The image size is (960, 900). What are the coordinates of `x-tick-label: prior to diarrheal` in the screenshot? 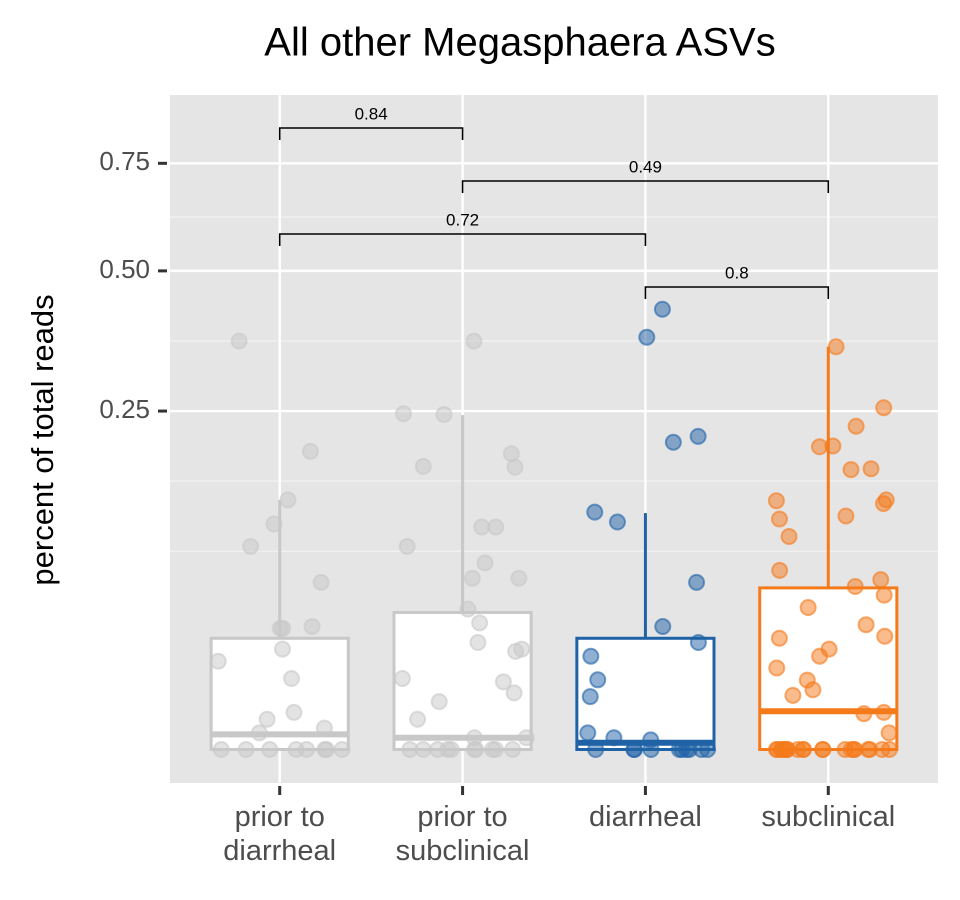 It's located at (280, 834).